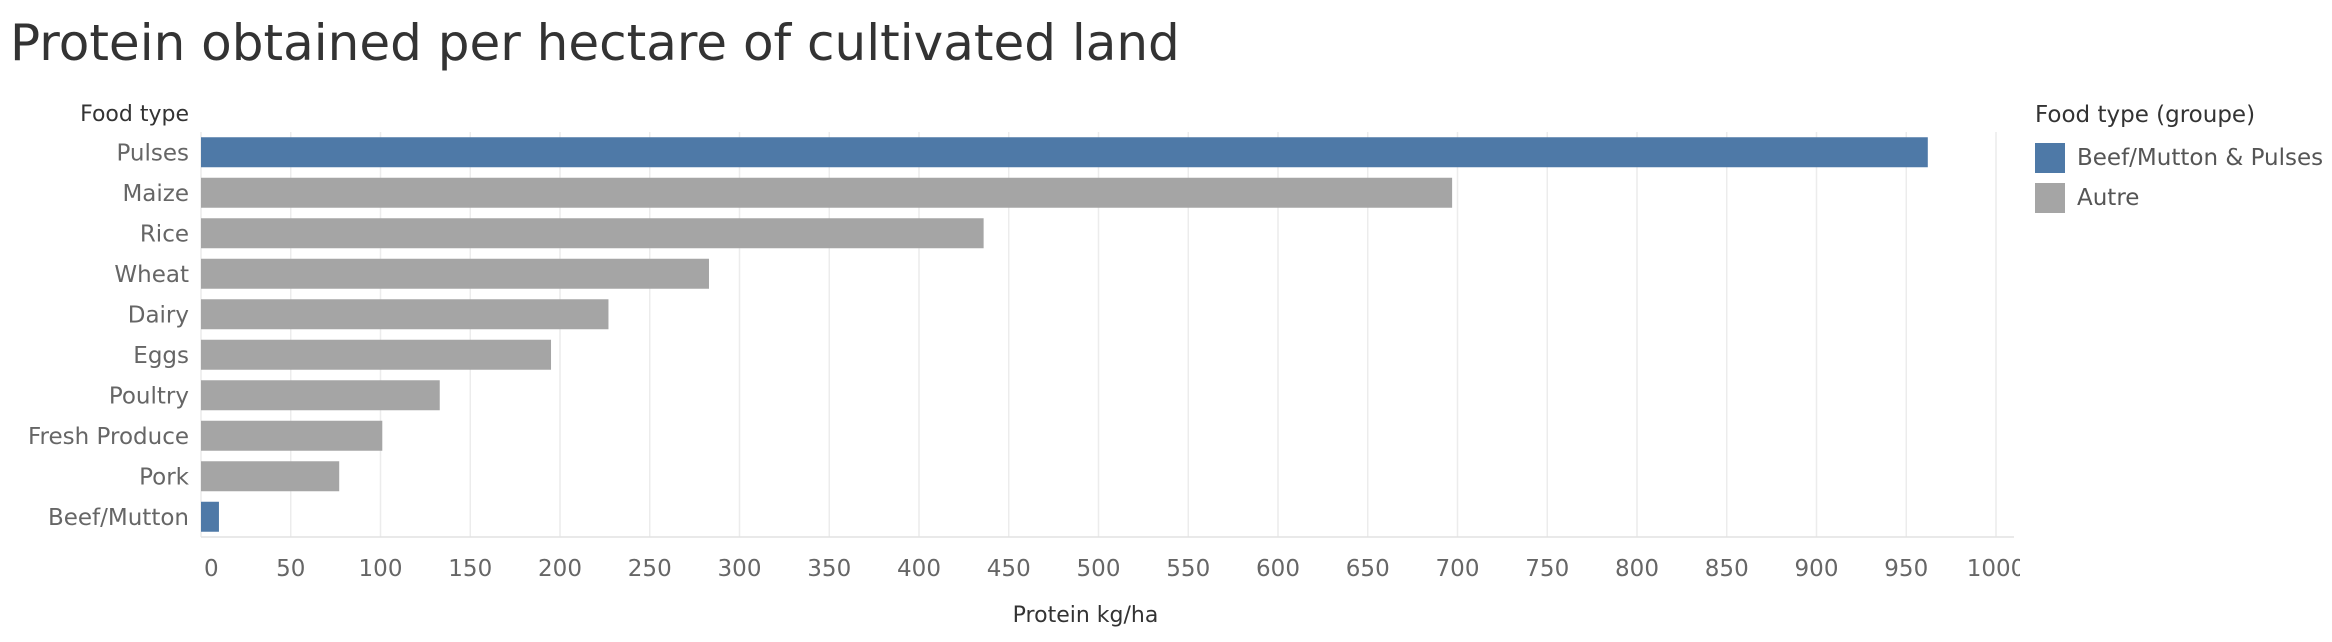  I want to click on category-label: Wheat, so click(151, 275).